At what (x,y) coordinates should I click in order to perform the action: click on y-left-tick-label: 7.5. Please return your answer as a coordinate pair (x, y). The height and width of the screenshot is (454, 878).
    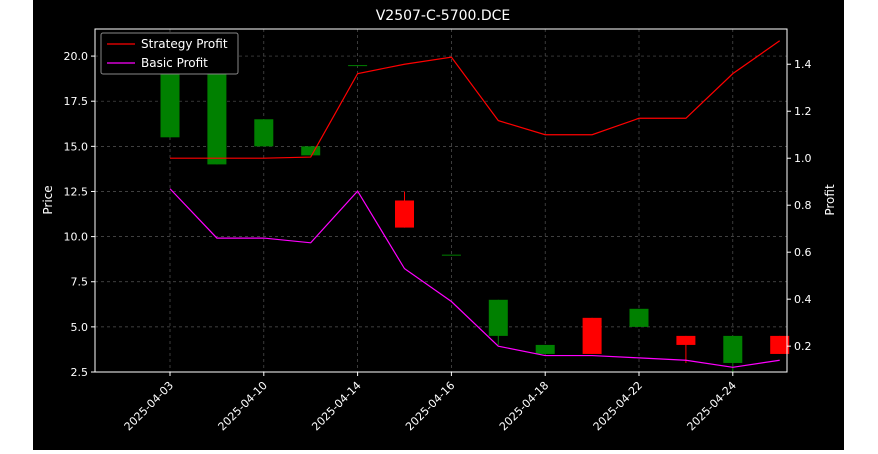
    Looking at the image, I should click on (80, 282).